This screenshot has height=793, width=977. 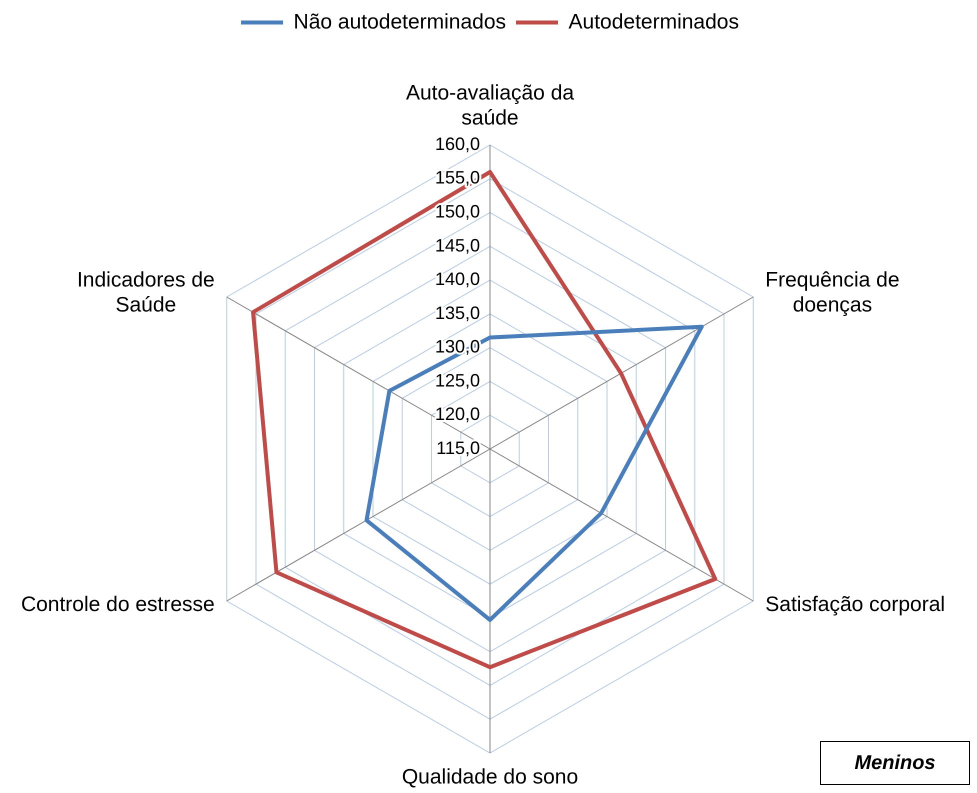 What do you see at coordinates (457, 144) in the screenshot?
I see `y-tick-label: 160,0` at bounding box center [457, 144].